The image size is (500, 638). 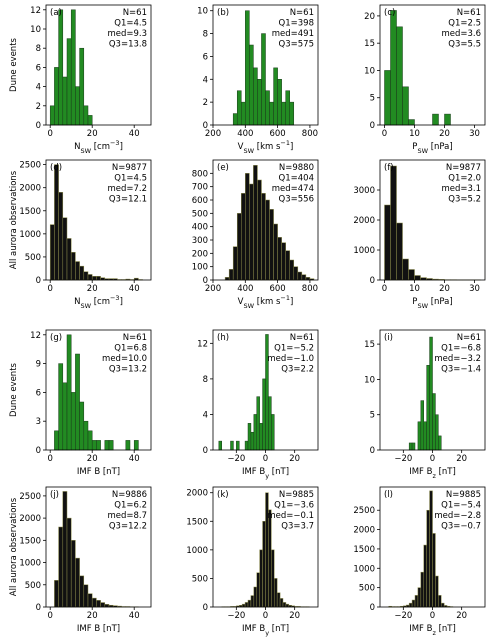 I want to click on y-tick-label: 15, so click(x=369, y=345).